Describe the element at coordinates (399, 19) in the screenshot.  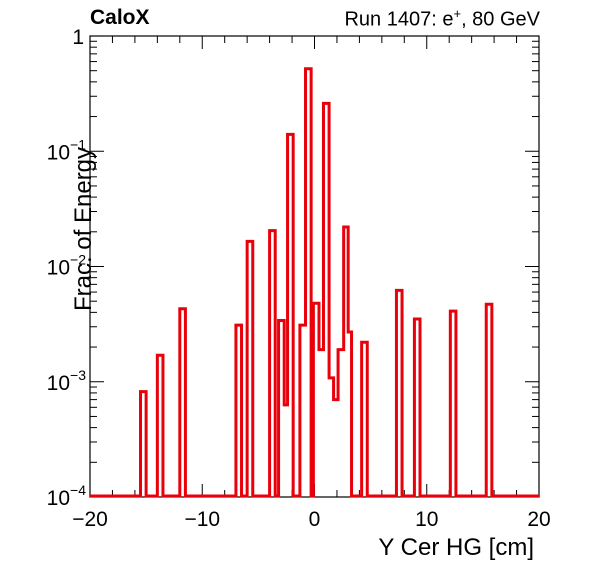
I see `run-label-main: Run 1407: e` at that location.